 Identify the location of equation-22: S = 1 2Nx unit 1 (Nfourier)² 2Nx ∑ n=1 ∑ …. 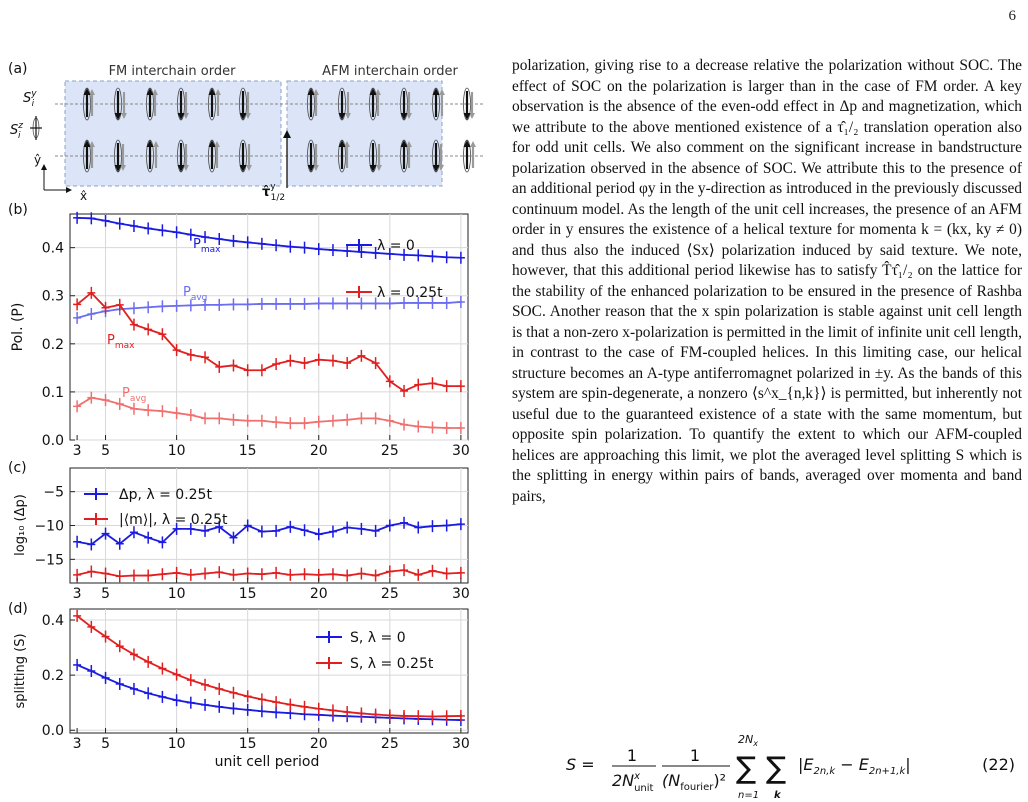
(790, 766).